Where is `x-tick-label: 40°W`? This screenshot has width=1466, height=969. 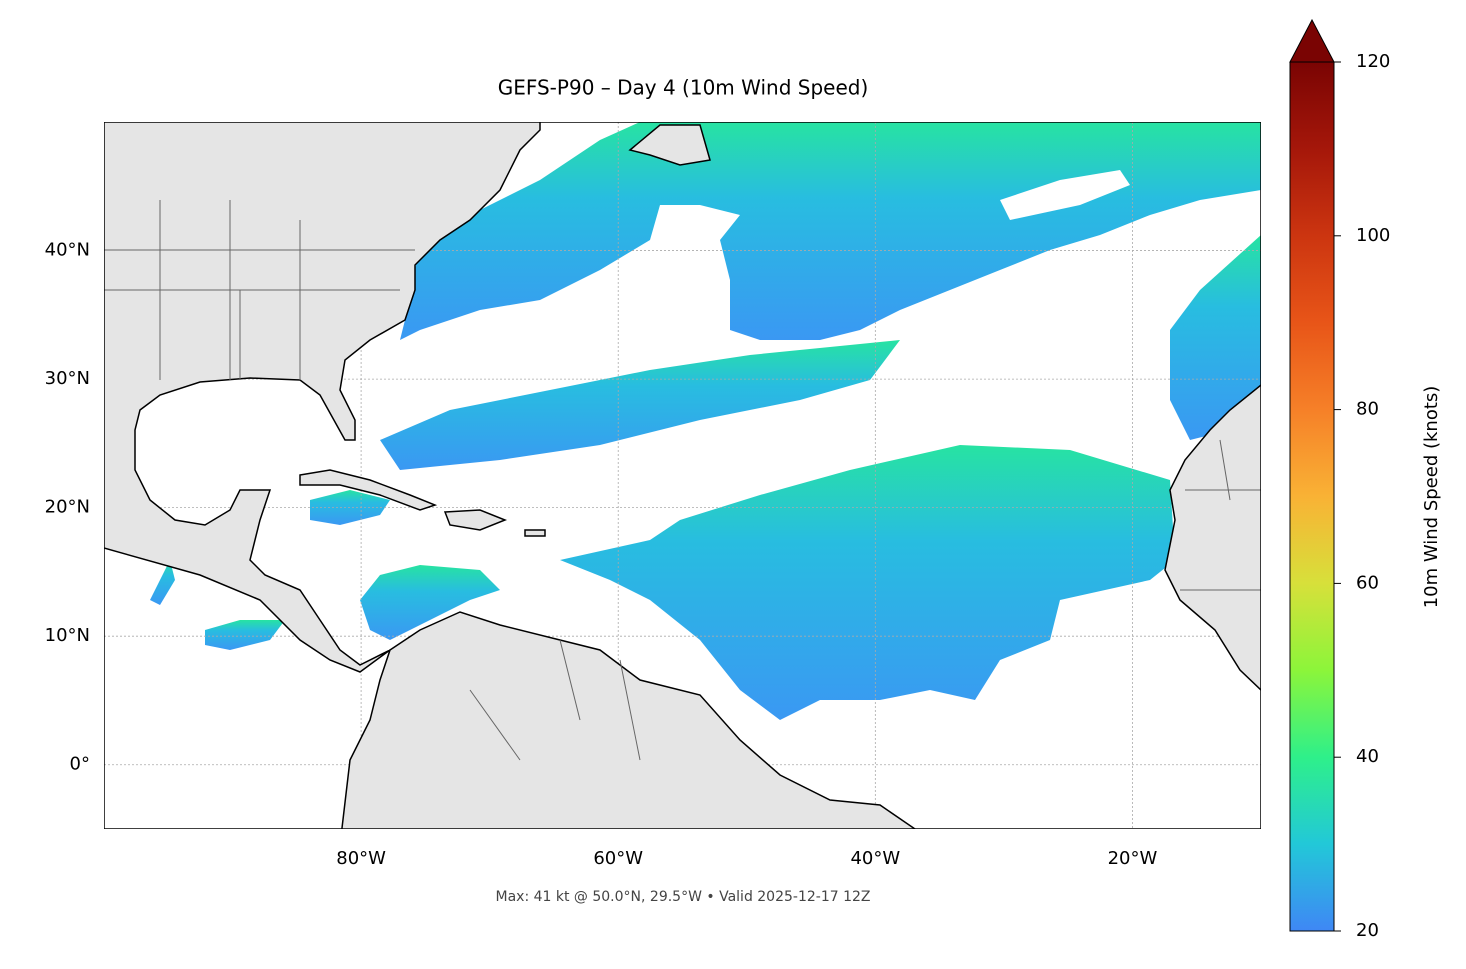 x-tick-label: 40°W is located at coordinates (875, 858).